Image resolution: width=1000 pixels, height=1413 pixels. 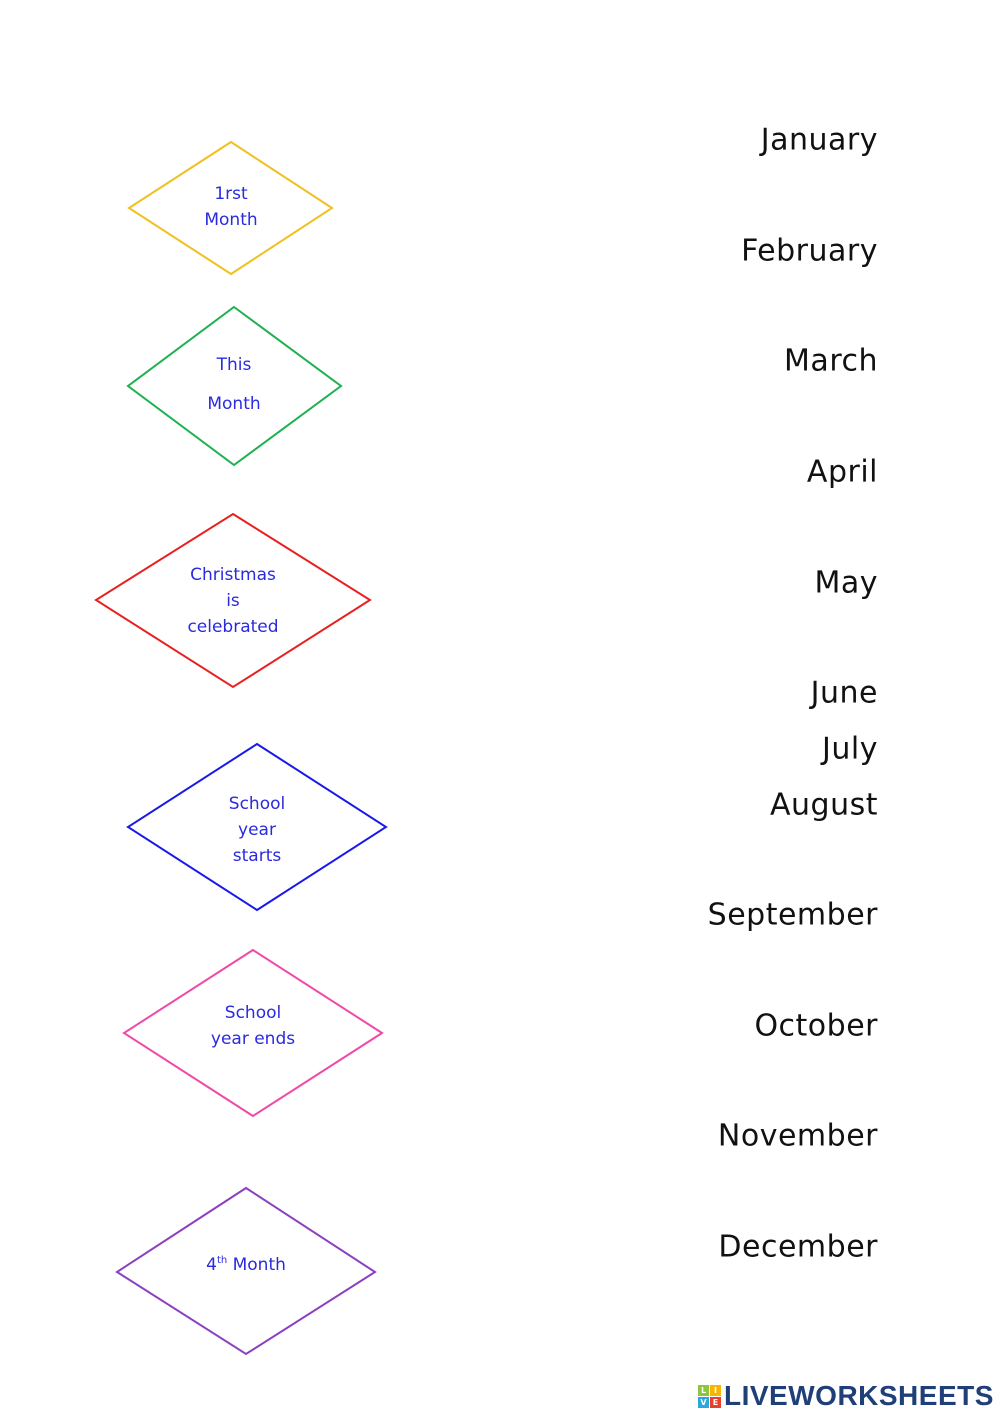 What do you see at coordinates (797, 1136) in the screenshot?
I see `month-november: November` at bounding box center [797, 1136].